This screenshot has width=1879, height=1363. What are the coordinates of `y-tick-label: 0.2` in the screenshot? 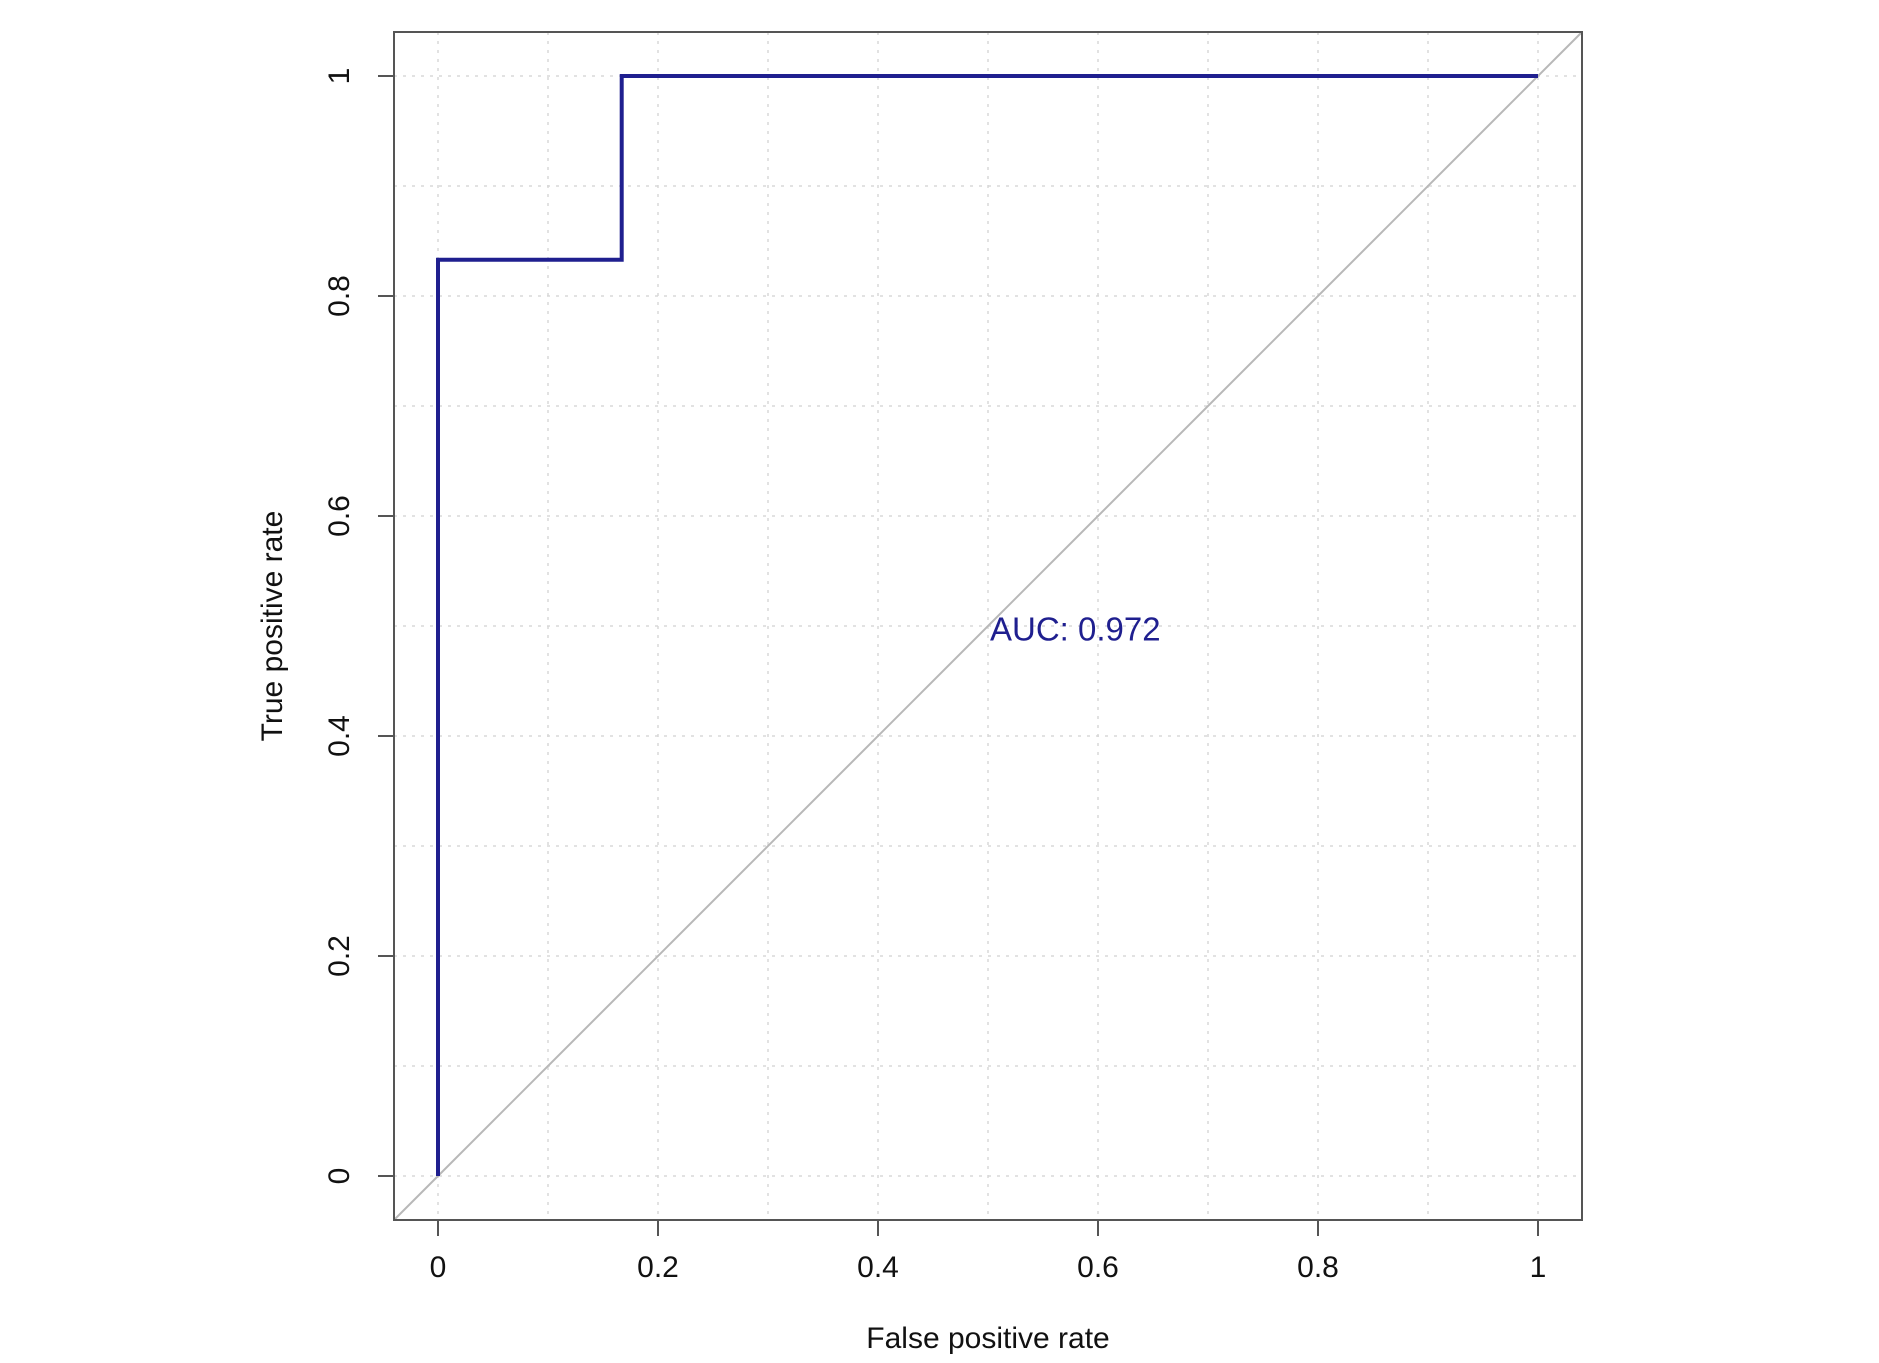 It's located at (339, 956).